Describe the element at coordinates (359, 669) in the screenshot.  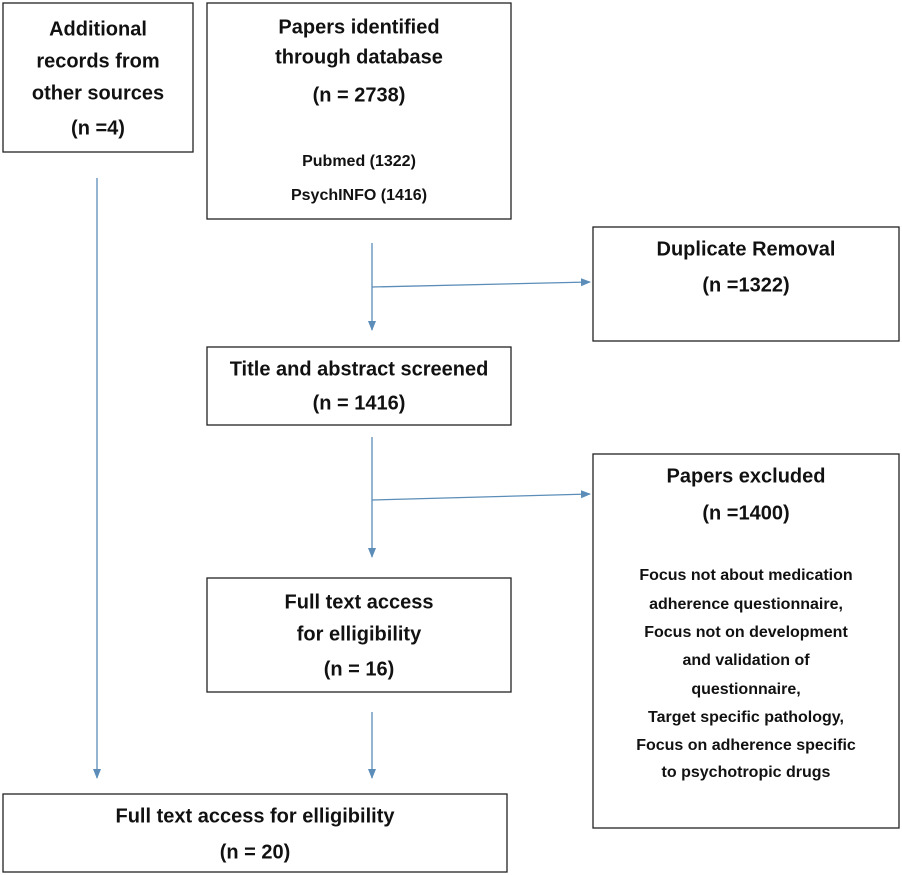
I see `node-text: (n = 16)` at that location.